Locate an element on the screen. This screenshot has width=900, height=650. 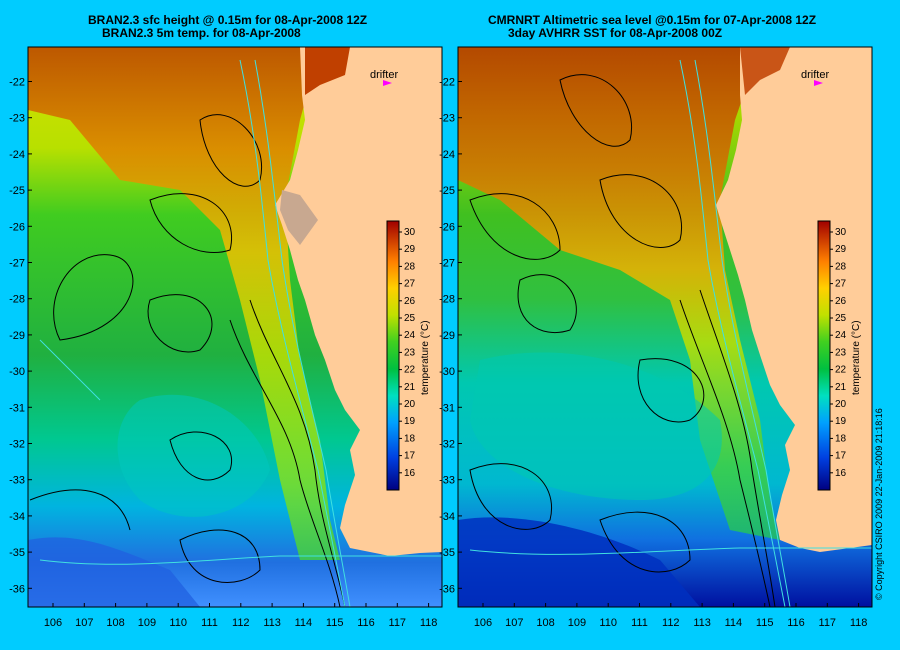
colorbar-tick-label: 21 is located at coordinates (841, 387).